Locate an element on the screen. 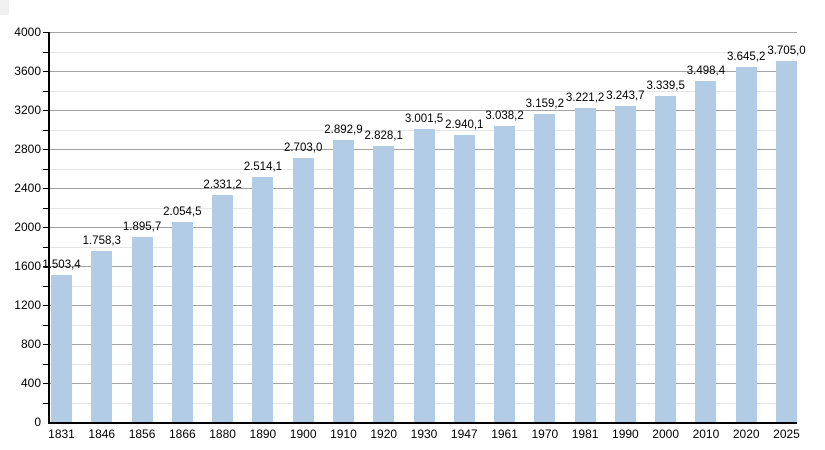 The width and height of the screenshot is (825, 450). bar-value-label: 1.895,7 is located at coordinates (142, 227).